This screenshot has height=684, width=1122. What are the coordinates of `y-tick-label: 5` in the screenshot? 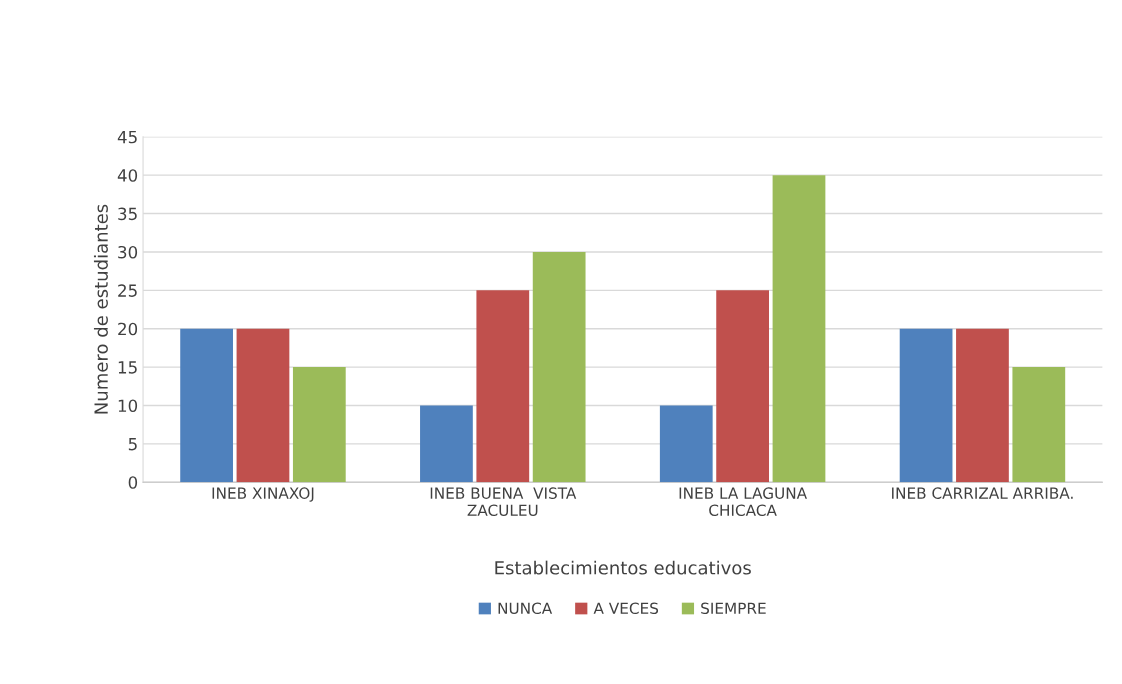 It's located at (132, 444).